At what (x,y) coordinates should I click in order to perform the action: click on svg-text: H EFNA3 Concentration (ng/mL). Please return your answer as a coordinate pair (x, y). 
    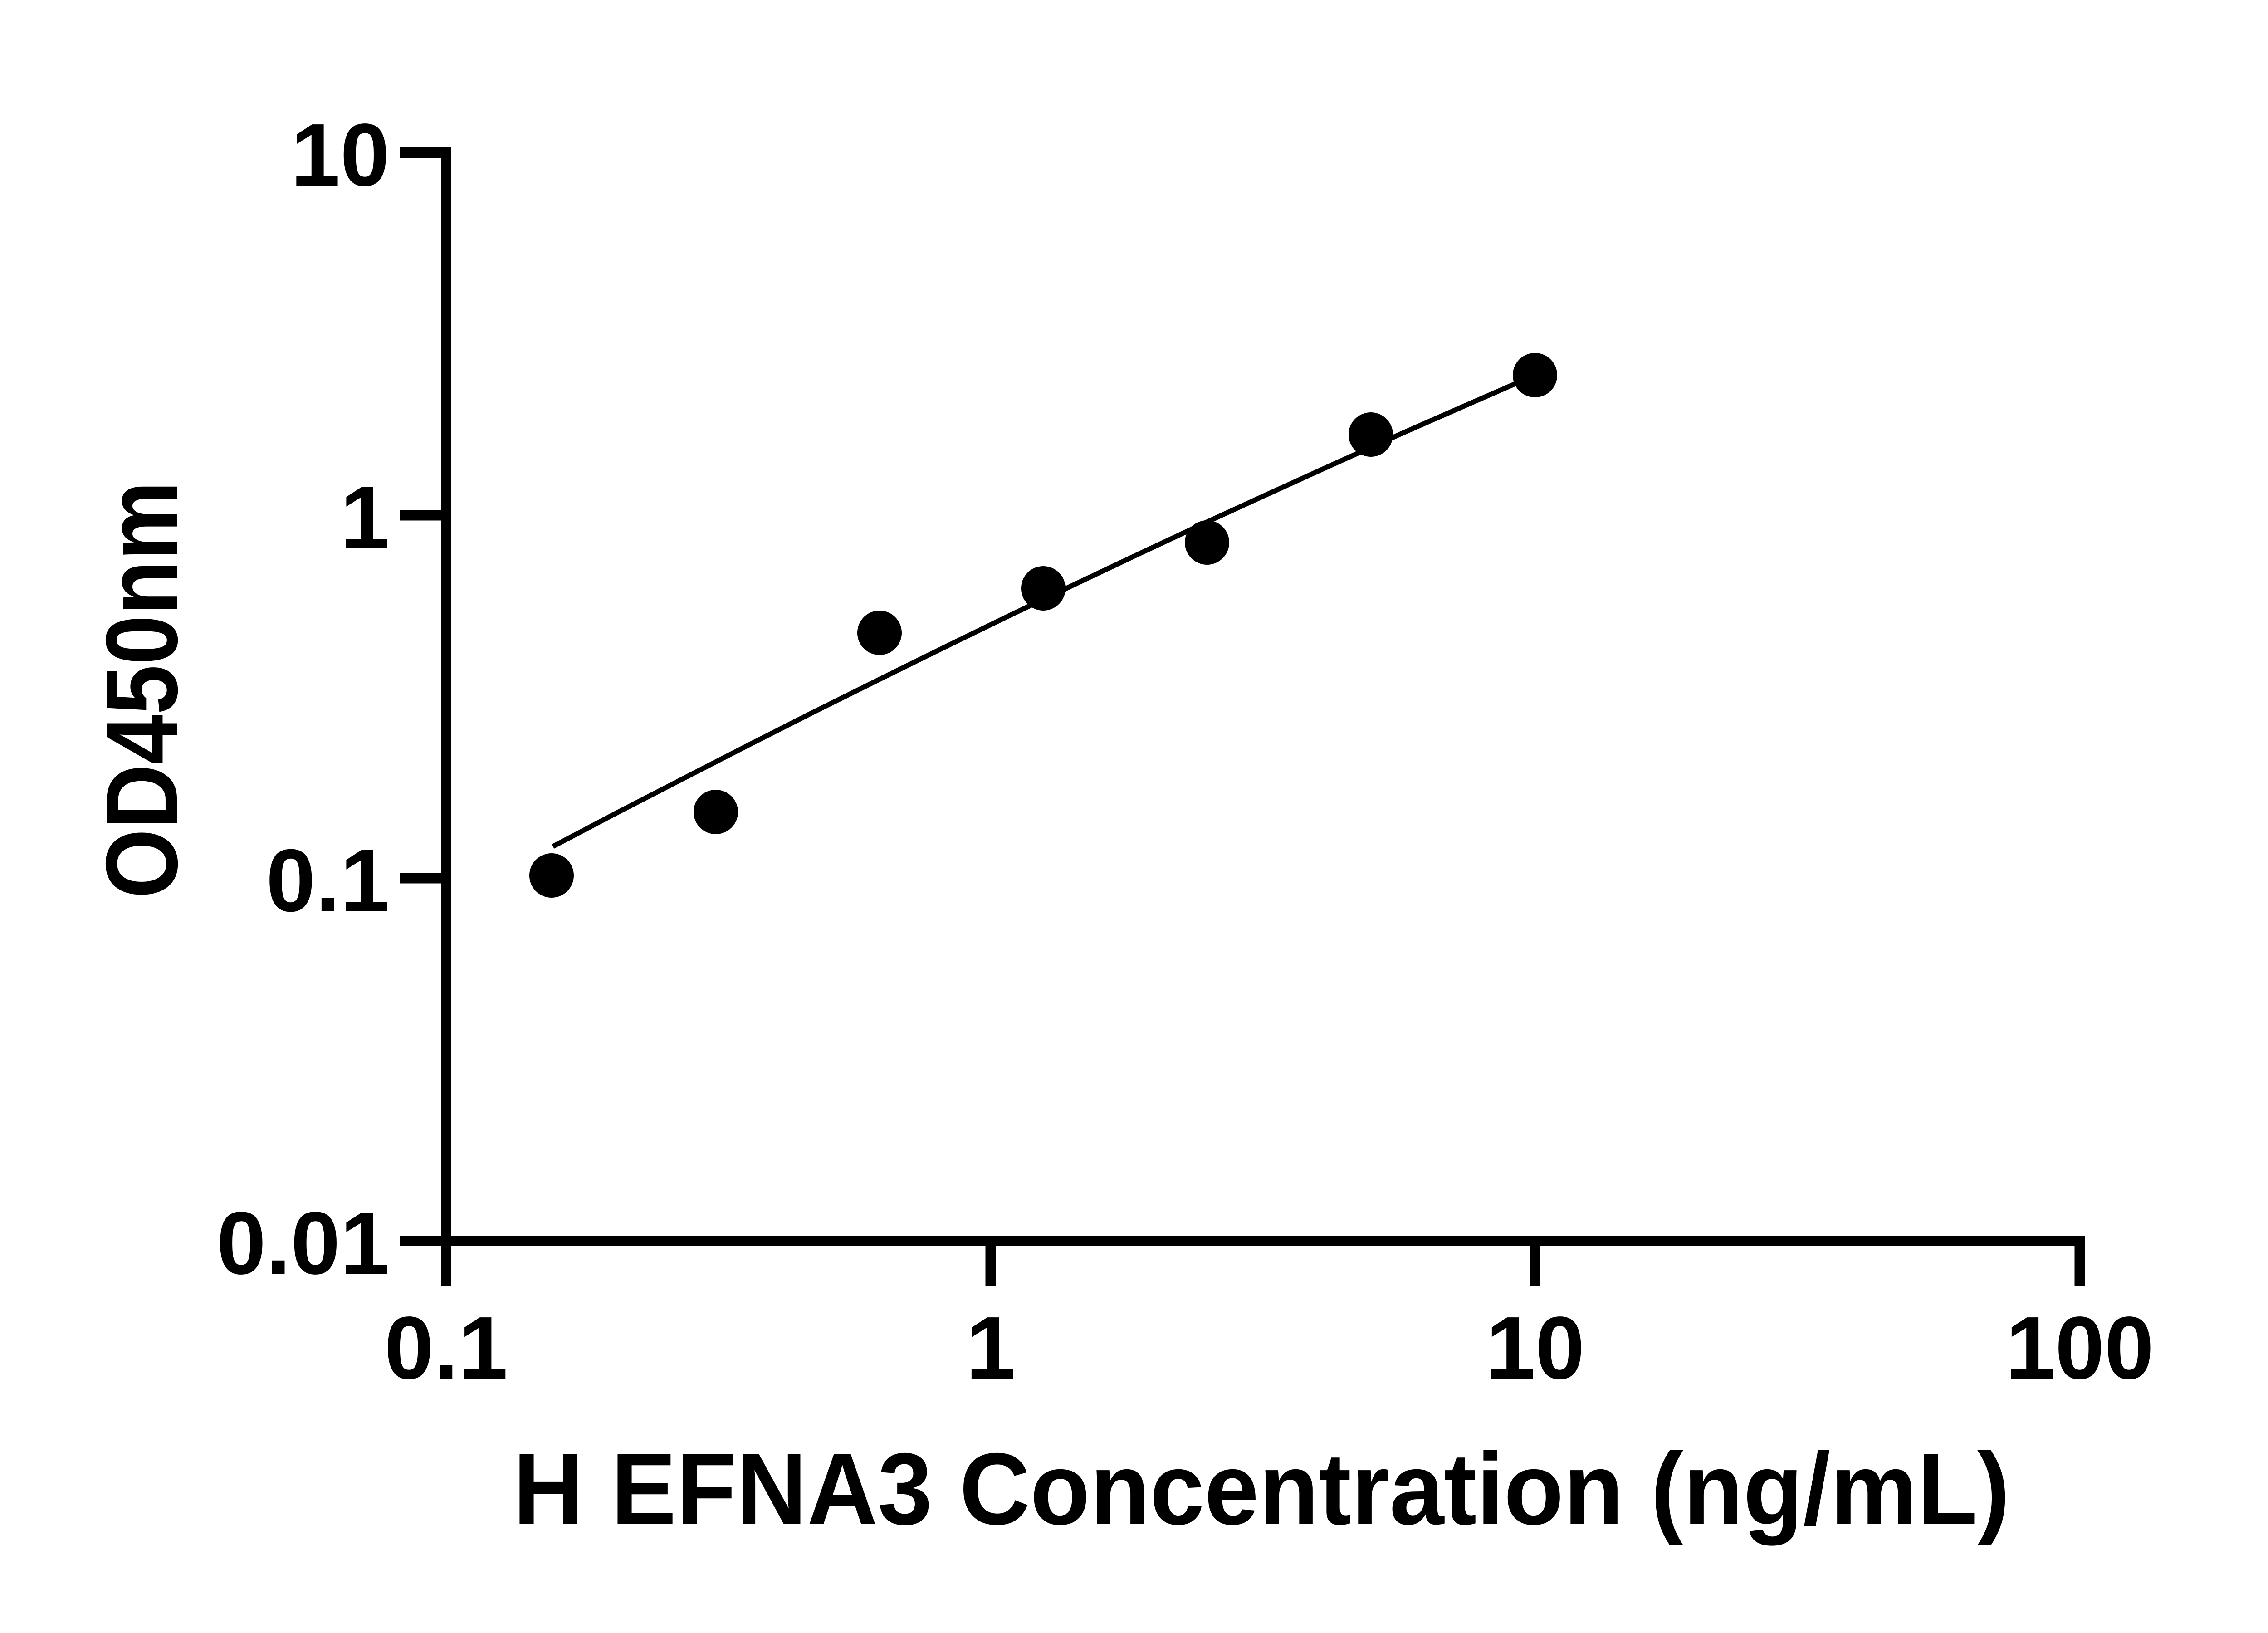
    Looking at the image, I should click on (1261, 1489).